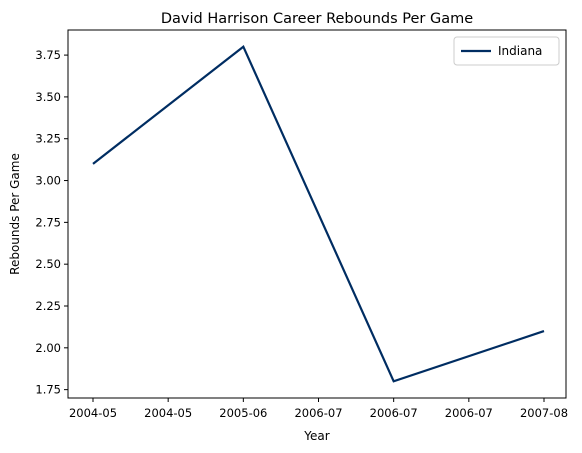 The width and height of the screenshot is (582, 453). What do you see at coordinates (243, 413) in the screenshot?
I see `x-tick-label: 2005-06` at bounding box center [243, 413].